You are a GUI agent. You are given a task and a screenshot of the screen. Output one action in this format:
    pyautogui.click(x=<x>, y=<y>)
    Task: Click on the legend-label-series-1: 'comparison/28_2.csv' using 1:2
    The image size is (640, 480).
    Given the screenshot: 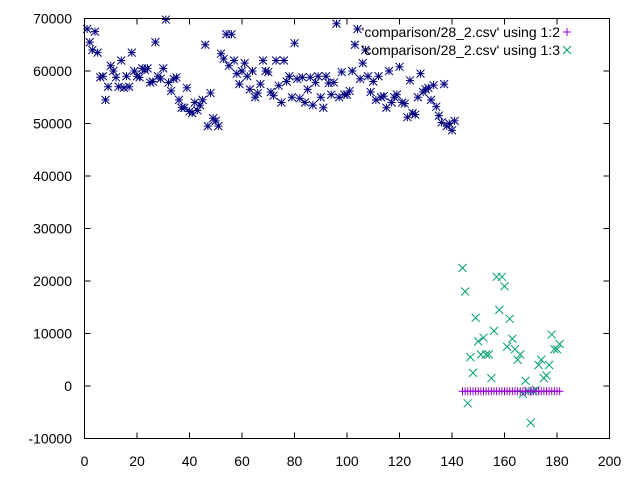 What is the action you would take?
    pyautogui.click(x=461, y=32)
    